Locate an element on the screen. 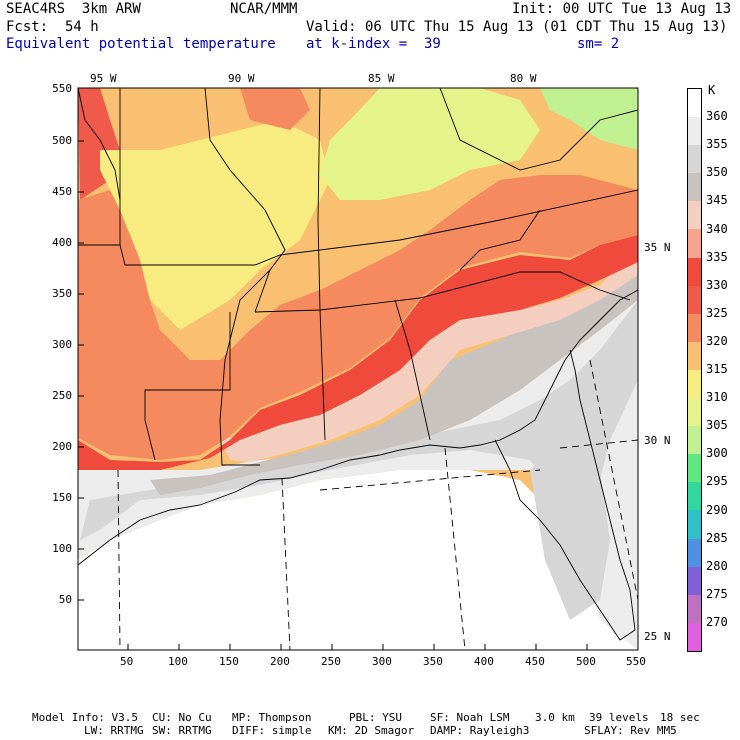 The image size is (740, 740). footer-pbl: PBL: YSU is located at coordinates (375, 717).